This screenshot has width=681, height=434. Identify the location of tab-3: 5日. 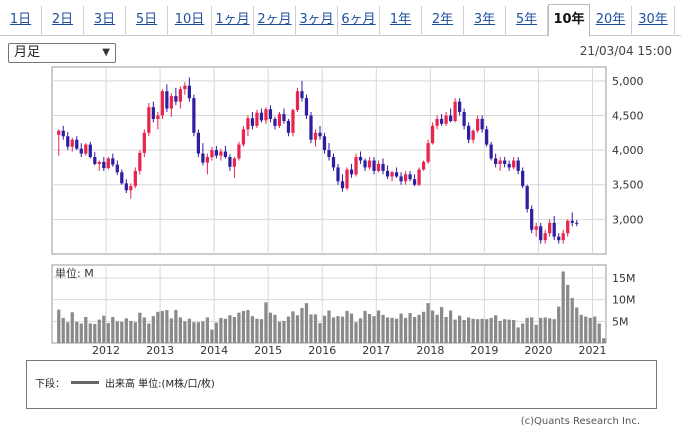
(147, 21).